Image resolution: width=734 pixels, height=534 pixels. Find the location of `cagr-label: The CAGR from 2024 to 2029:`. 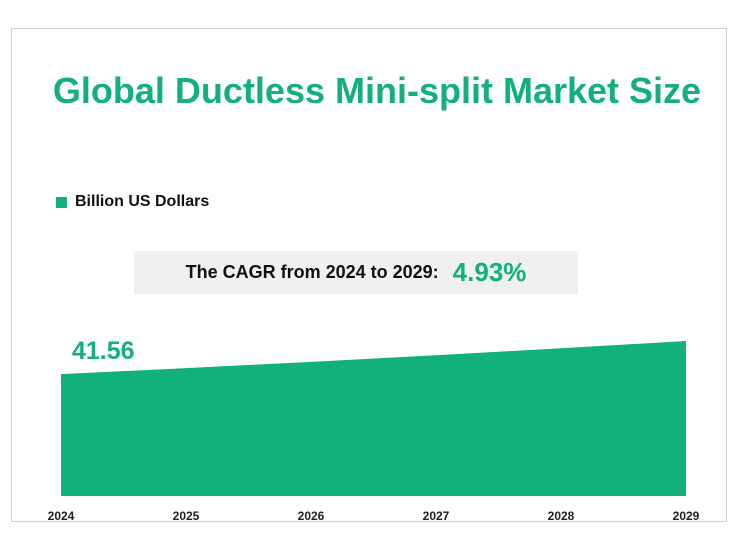

cagr-label: The CAGR from 2024 to 2029: is located at coordinates (312, 272).